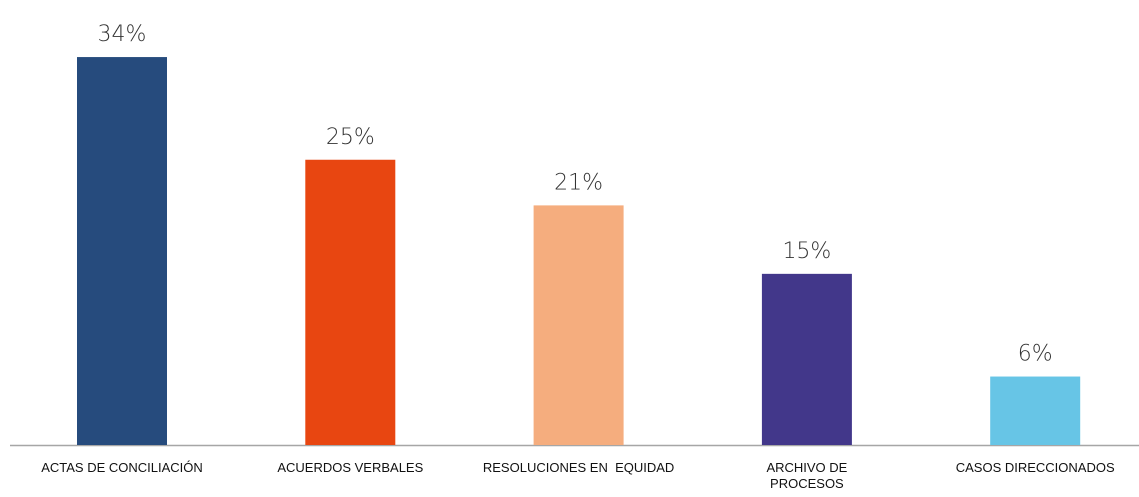 The width and height of the screenshot is (1139, 497). I want to click on x-tick-label: ARCHIVO DE PROCESOS, so click(808, 475).